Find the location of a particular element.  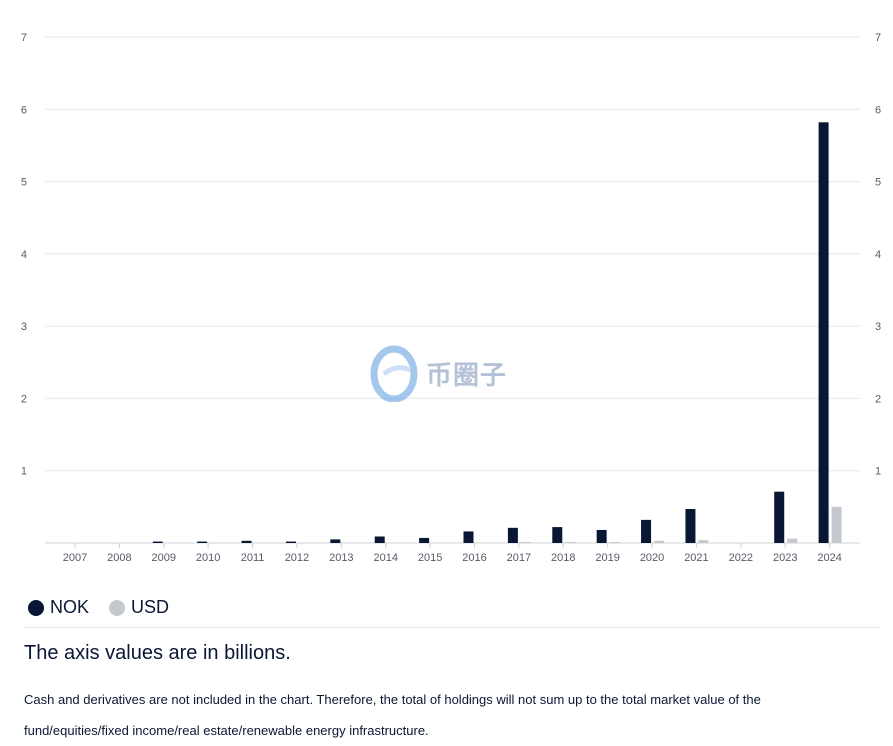

legend-item-usd: USD is located at coordinates (139, 607).